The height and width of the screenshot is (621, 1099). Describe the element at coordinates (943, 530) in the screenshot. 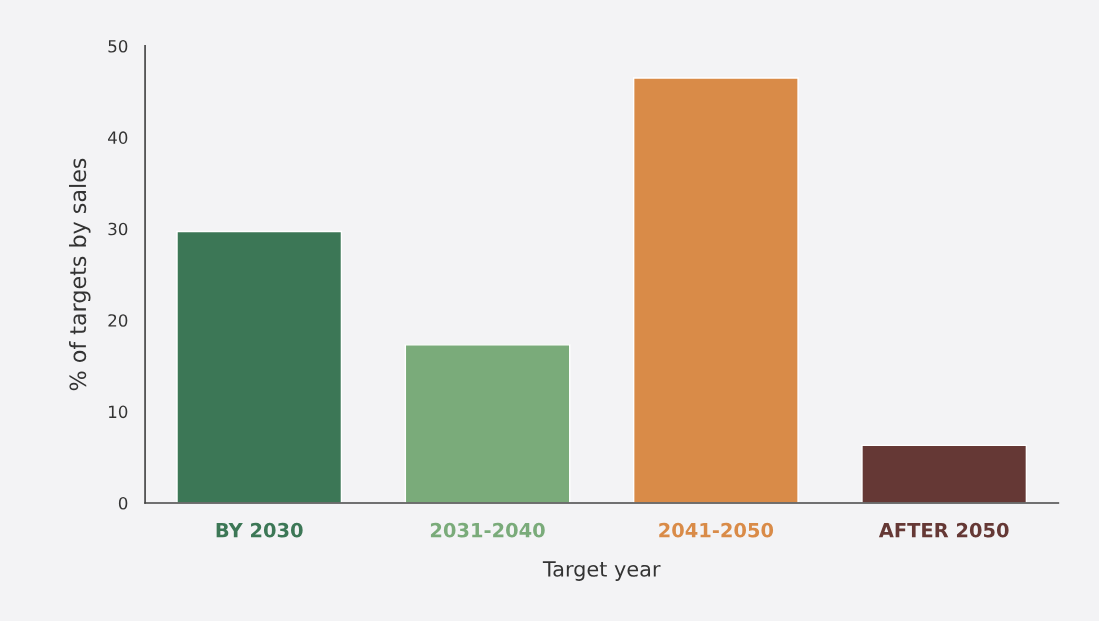

I see `x-tick-label: AFTER 2050` at that location.